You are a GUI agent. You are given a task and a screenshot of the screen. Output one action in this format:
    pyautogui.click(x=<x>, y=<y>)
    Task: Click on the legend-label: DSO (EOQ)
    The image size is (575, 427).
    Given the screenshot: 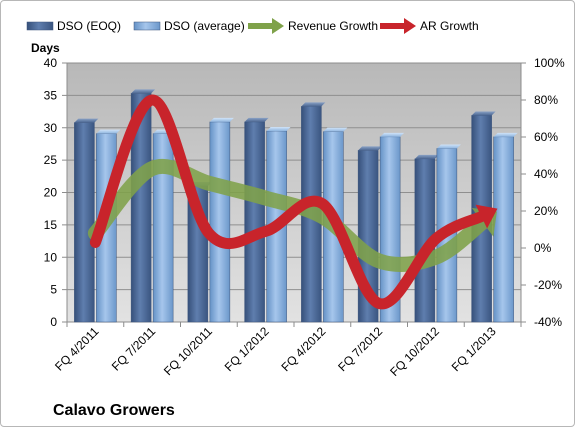 What is the action you would take?
    pyautogui.click(x=89, y=26)
    